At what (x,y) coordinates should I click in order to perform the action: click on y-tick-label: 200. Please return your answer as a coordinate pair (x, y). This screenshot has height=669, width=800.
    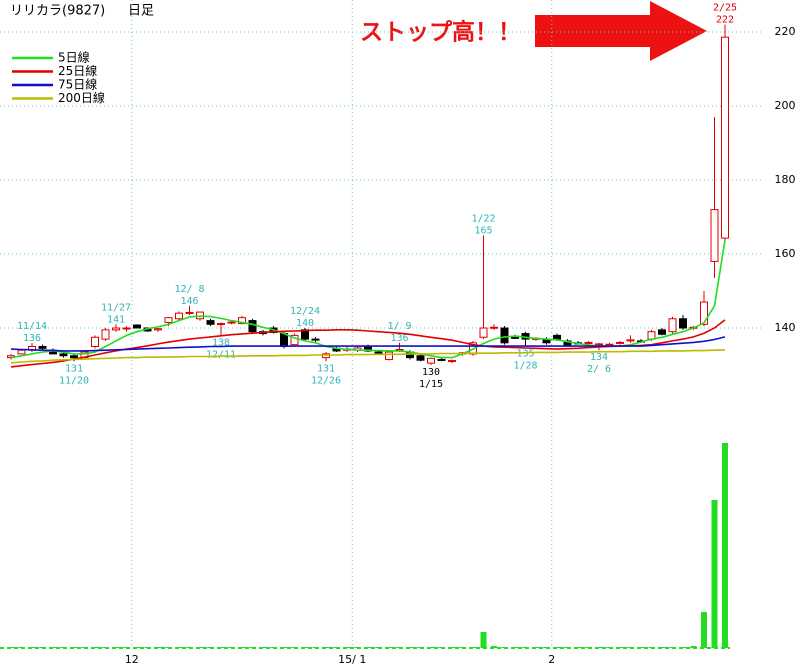
    Looking at the image, I should click on (785, 105).